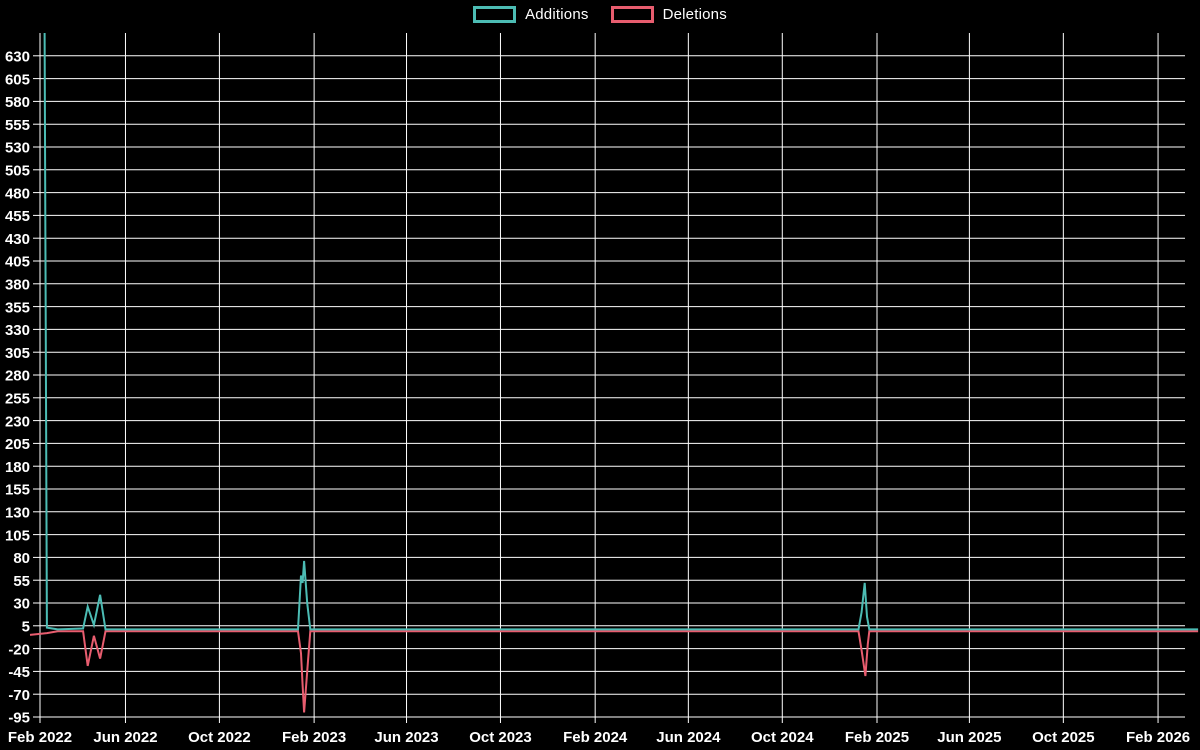 This screenshot has height=750, width=1200. I want to click on y-axis-tick-label: -45, so click(19, 672).